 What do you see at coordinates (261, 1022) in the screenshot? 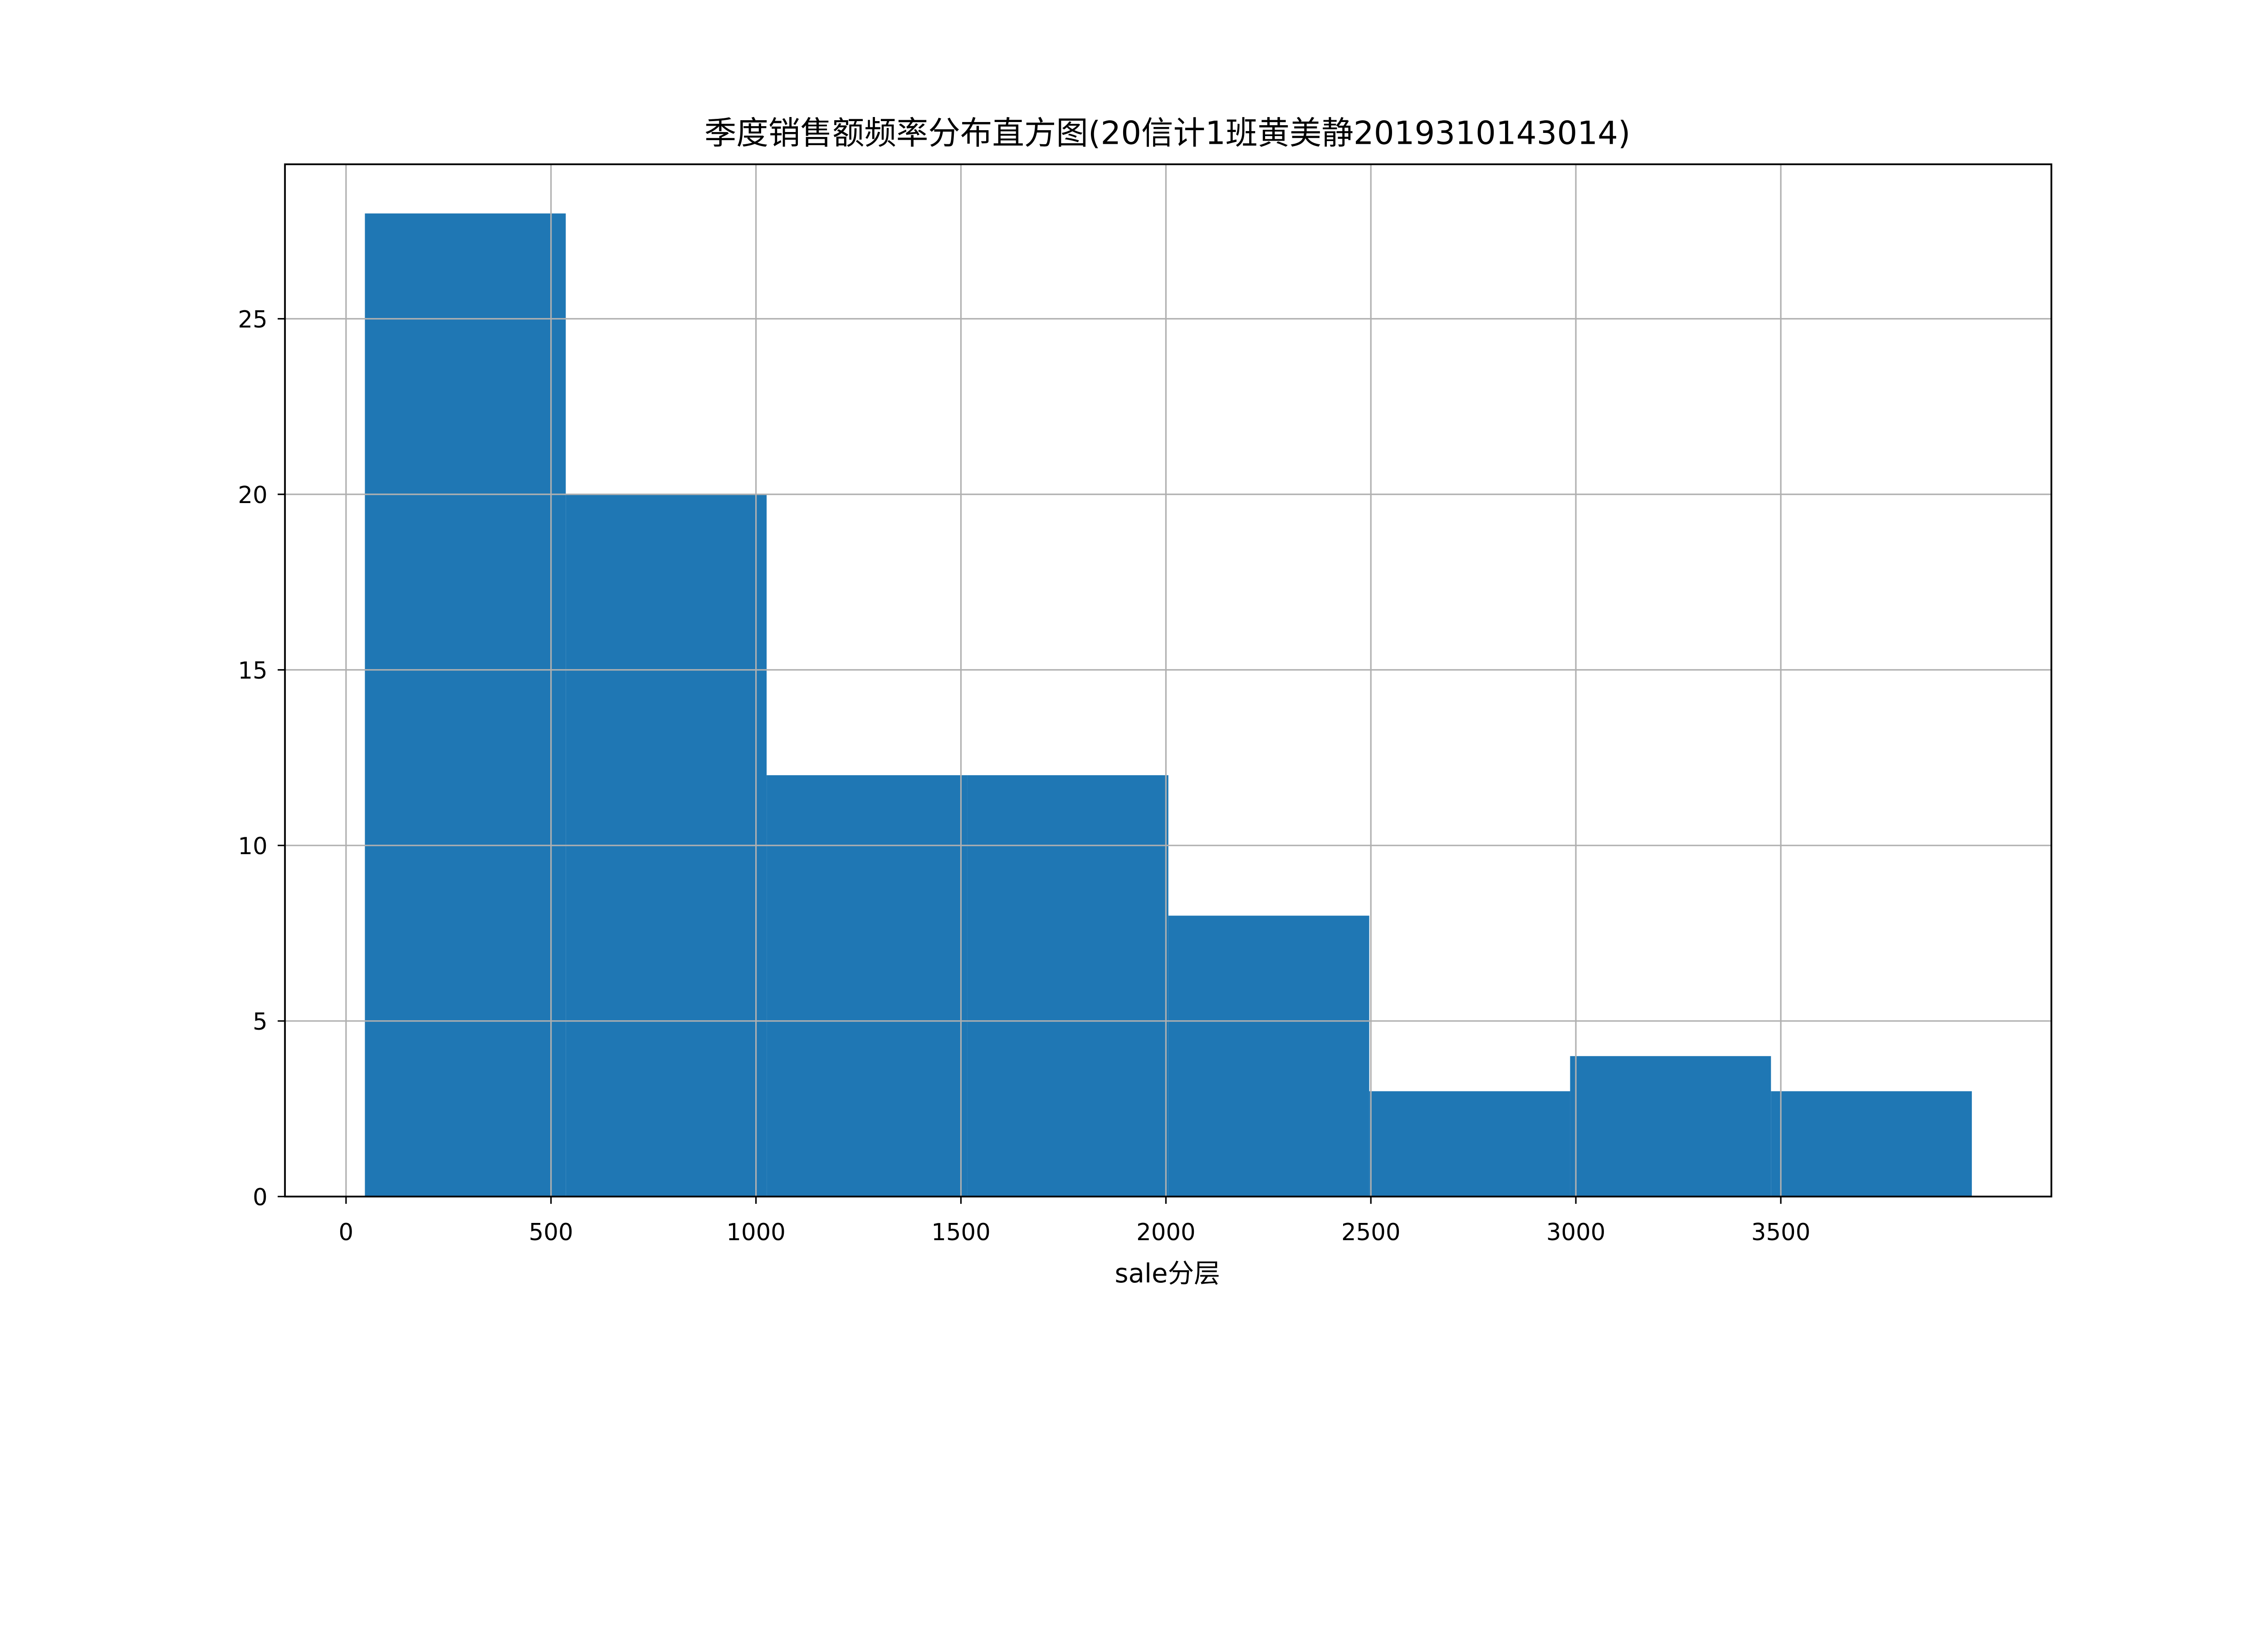
I see `y-tick-label: 5` at bounding box center [261, 1022].